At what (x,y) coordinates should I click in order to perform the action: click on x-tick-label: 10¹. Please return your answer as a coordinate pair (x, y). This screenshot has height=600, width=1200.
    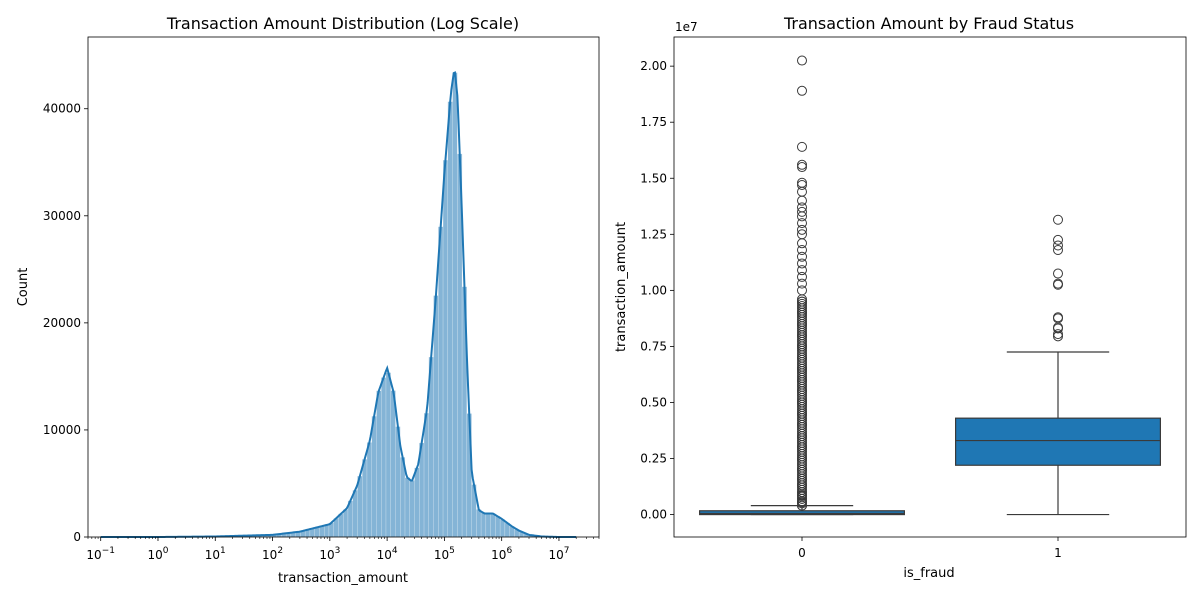
    Looking at the image, I should click on (215, 554).